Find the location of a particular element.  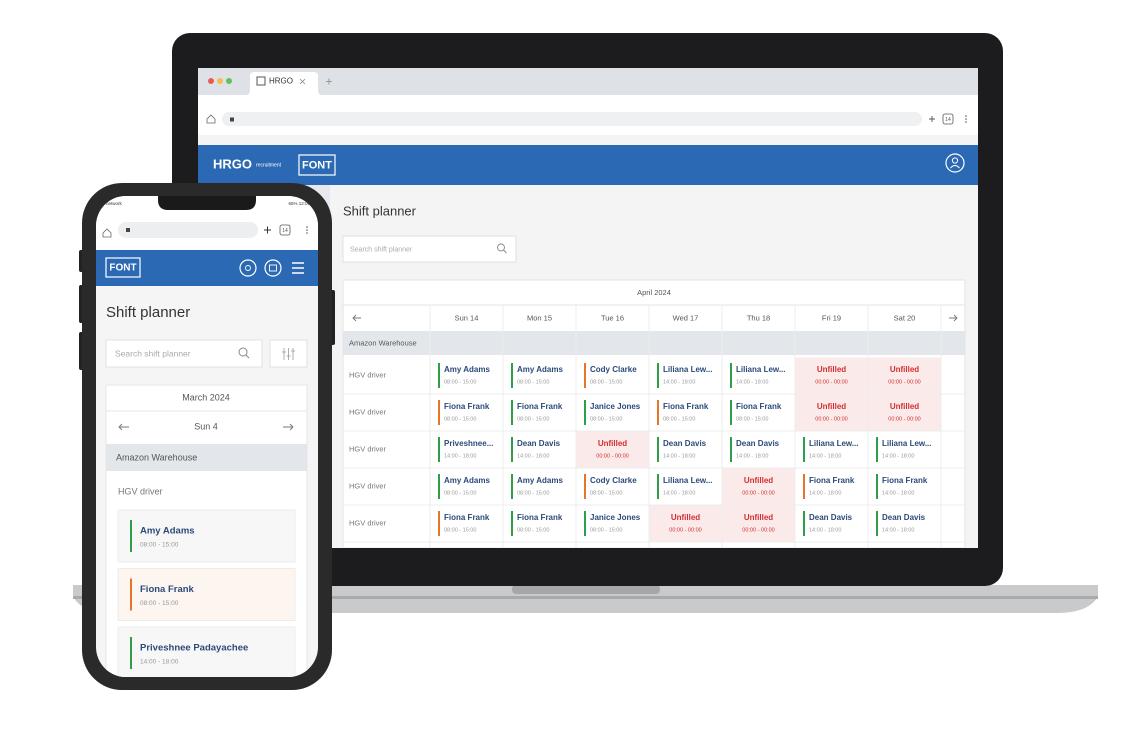

role-label: HGV driver is located at coordinates (140, 491).